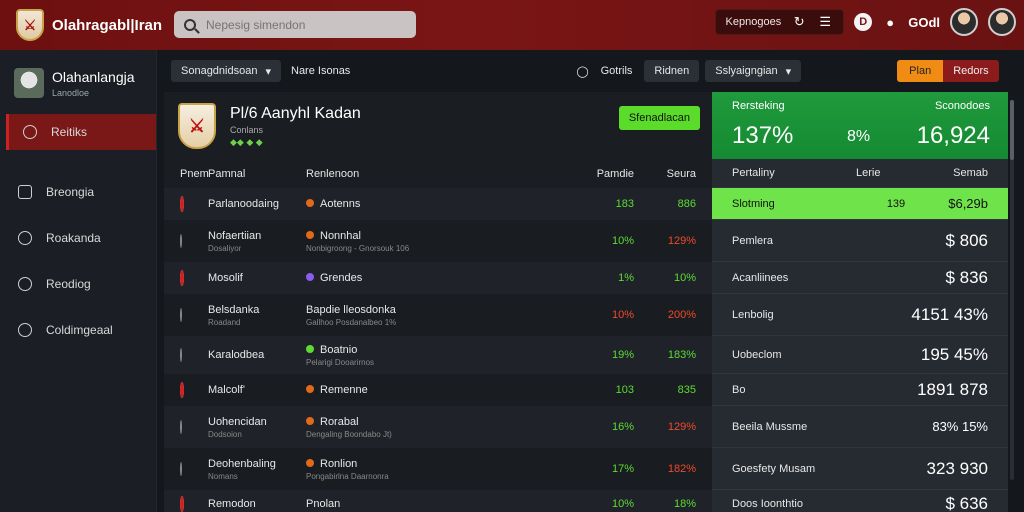 This screenshot has width=1024, height=512. What do you see at coordinates (344, 390) in the screenshot?
I see `role-name: Remenne` at bounding box center [344, 390].